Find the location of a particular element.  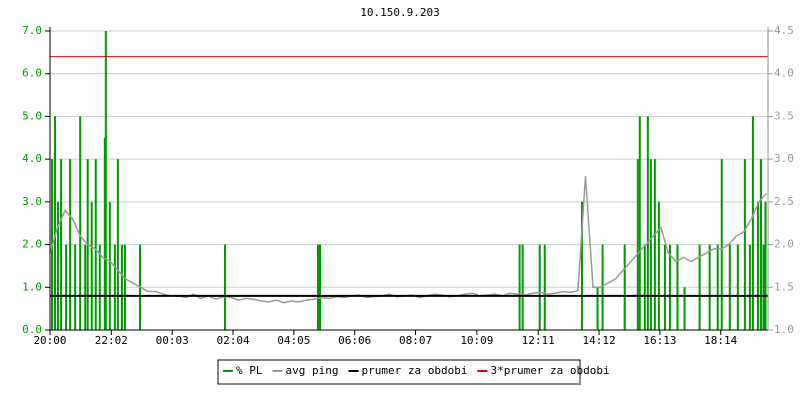

y2-tick-label: 1.5 is located at coordinates (784, 286).